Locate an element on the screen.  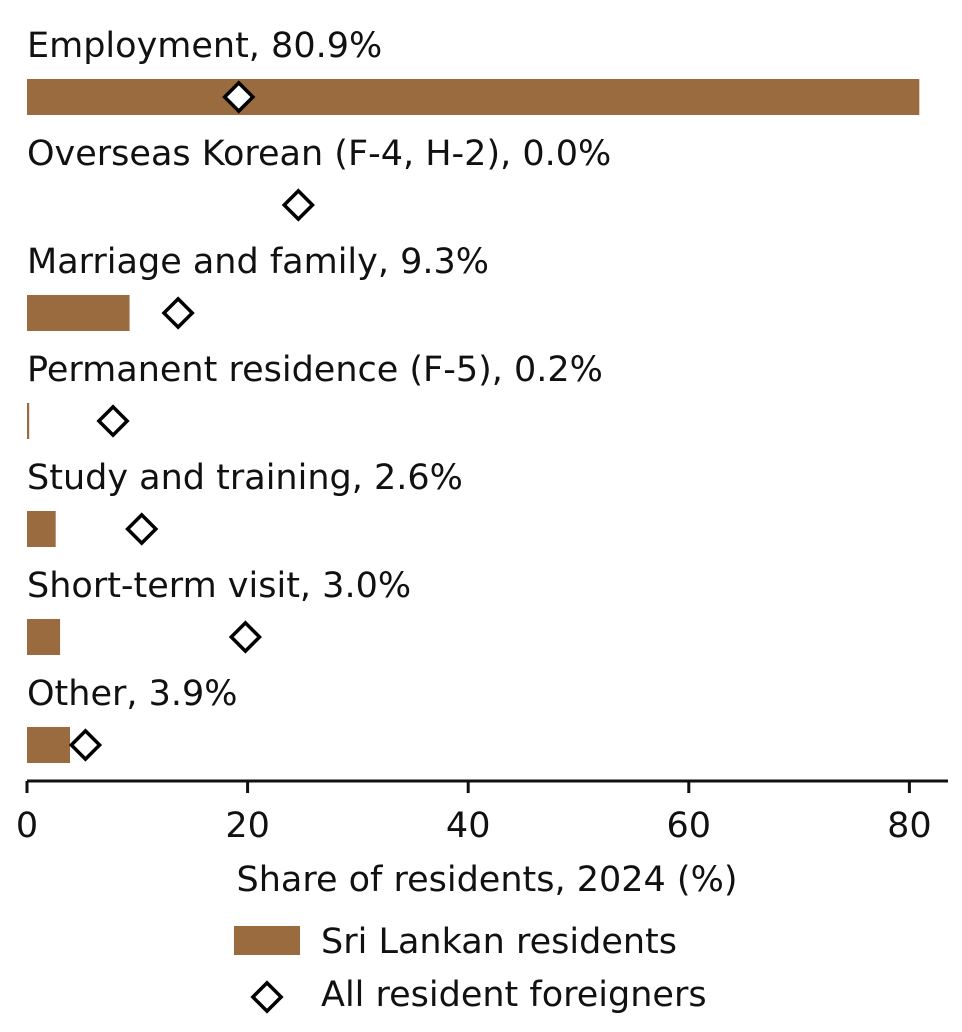
x-axis-ticks: 0 20 40 60 80 is located at coordinates (474, 813).